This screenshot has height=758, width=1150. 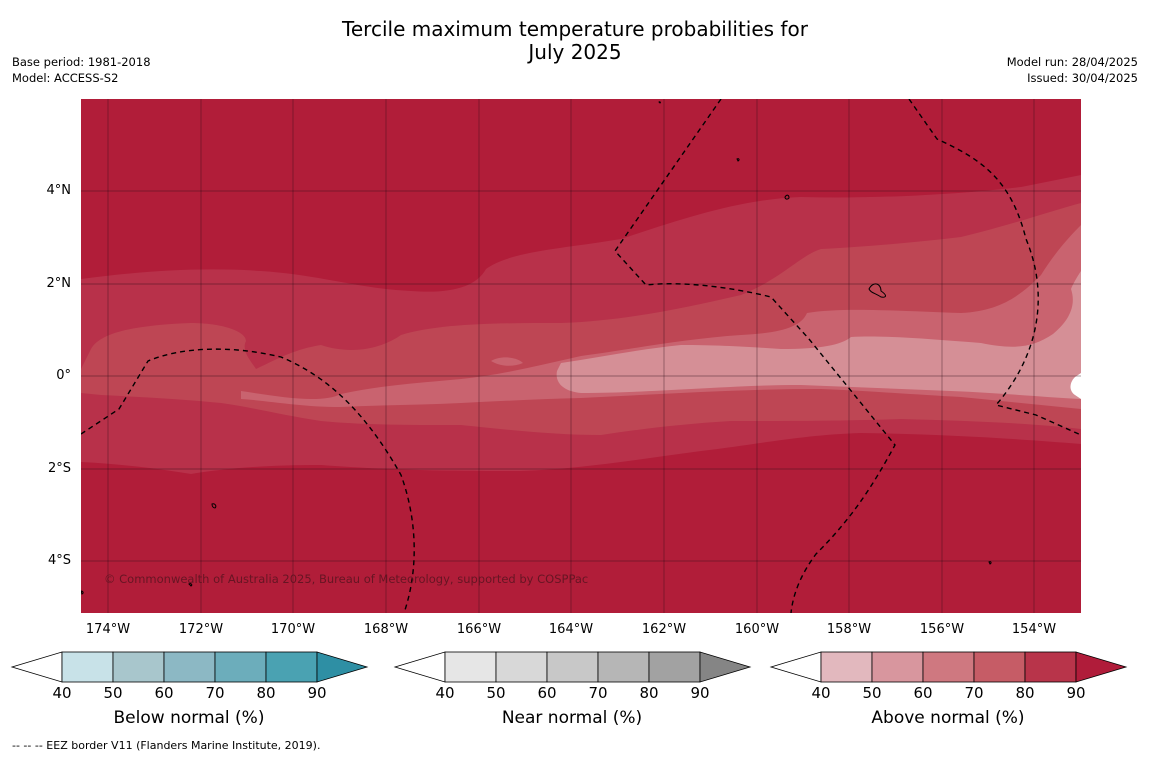 What do you see at coordinates (575, 52) in the screenshot?
I see `title-line-2: July 2025` at bounding box center [575, 52].